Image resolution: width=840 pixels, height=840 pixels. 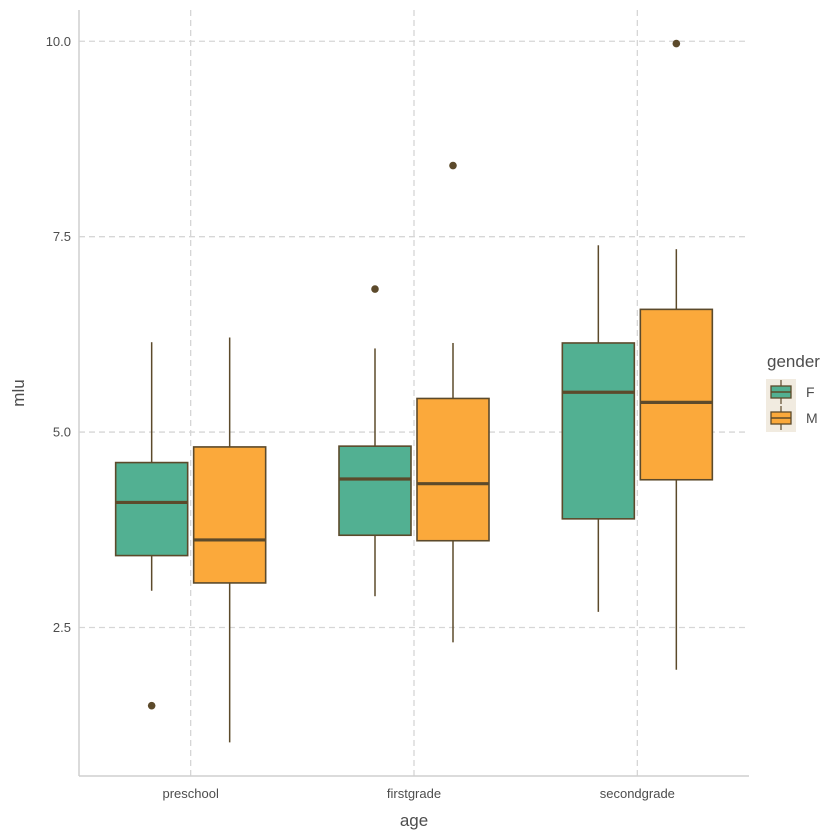 What do you see at coordinates (793, 361) in the screenshot?
I see `legend-title: gender` at bounding box center [793, 361].